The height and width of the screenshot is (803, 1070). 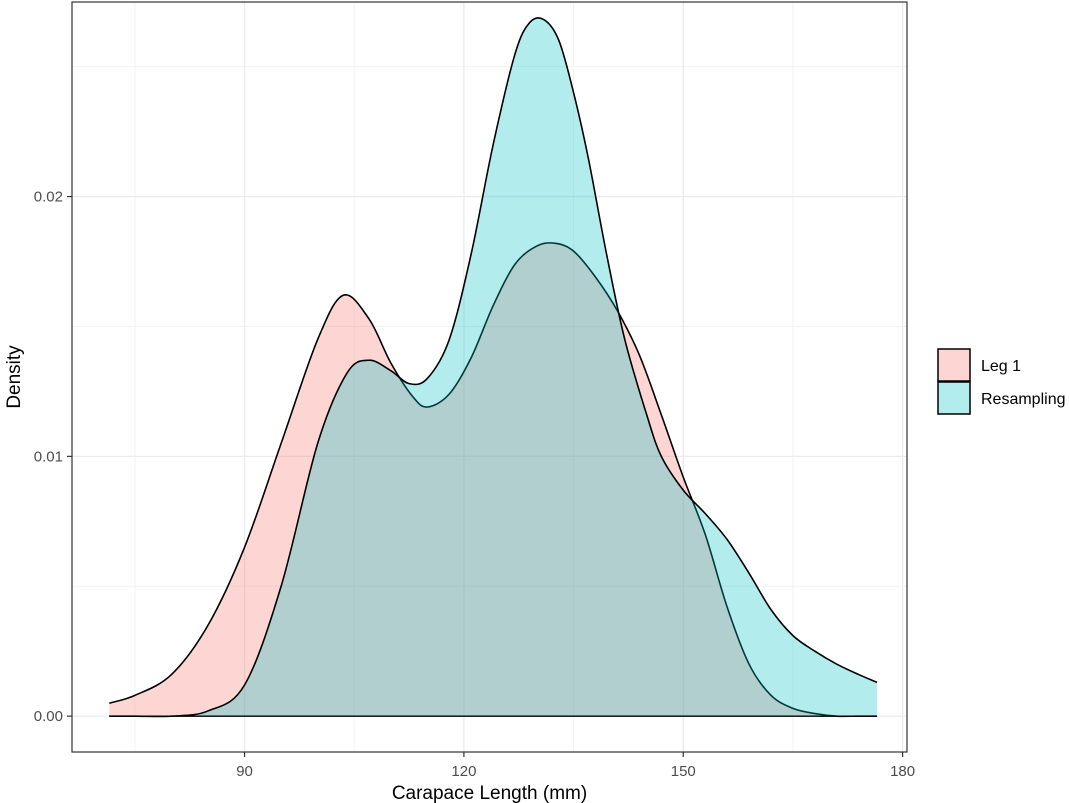 What do you see at coordinates (48, 456) in the screenshot?
I see `y-tick-label: 0.01` at bounding box center [48, 456].